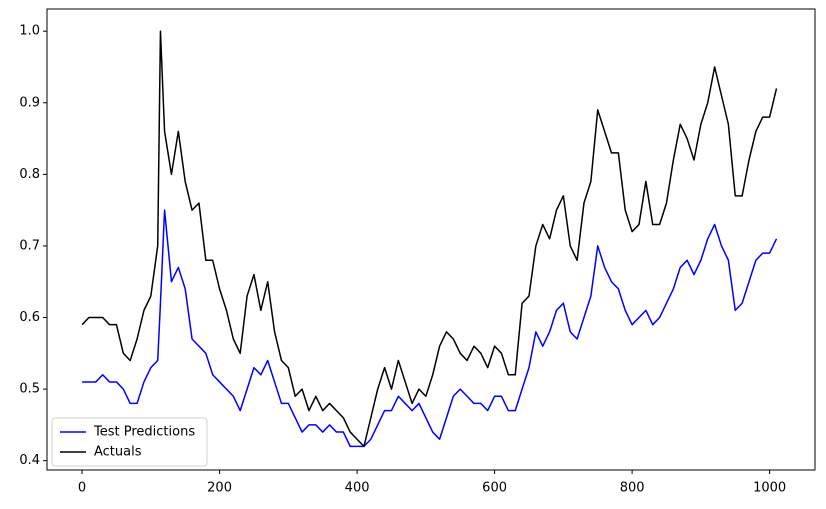  I want to click on x-tick-label: 800, so click(632, 488).